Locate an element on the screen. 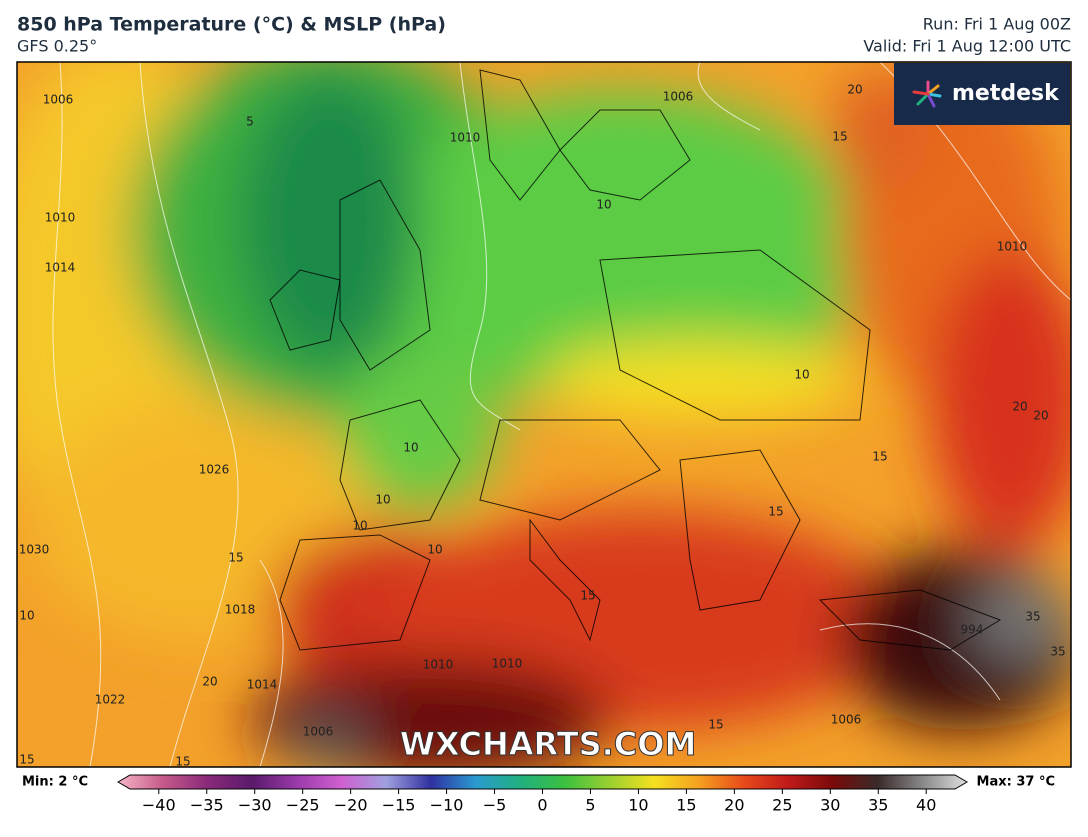  colorbar-tick-label: −10 is located at coordinates (447, 805).